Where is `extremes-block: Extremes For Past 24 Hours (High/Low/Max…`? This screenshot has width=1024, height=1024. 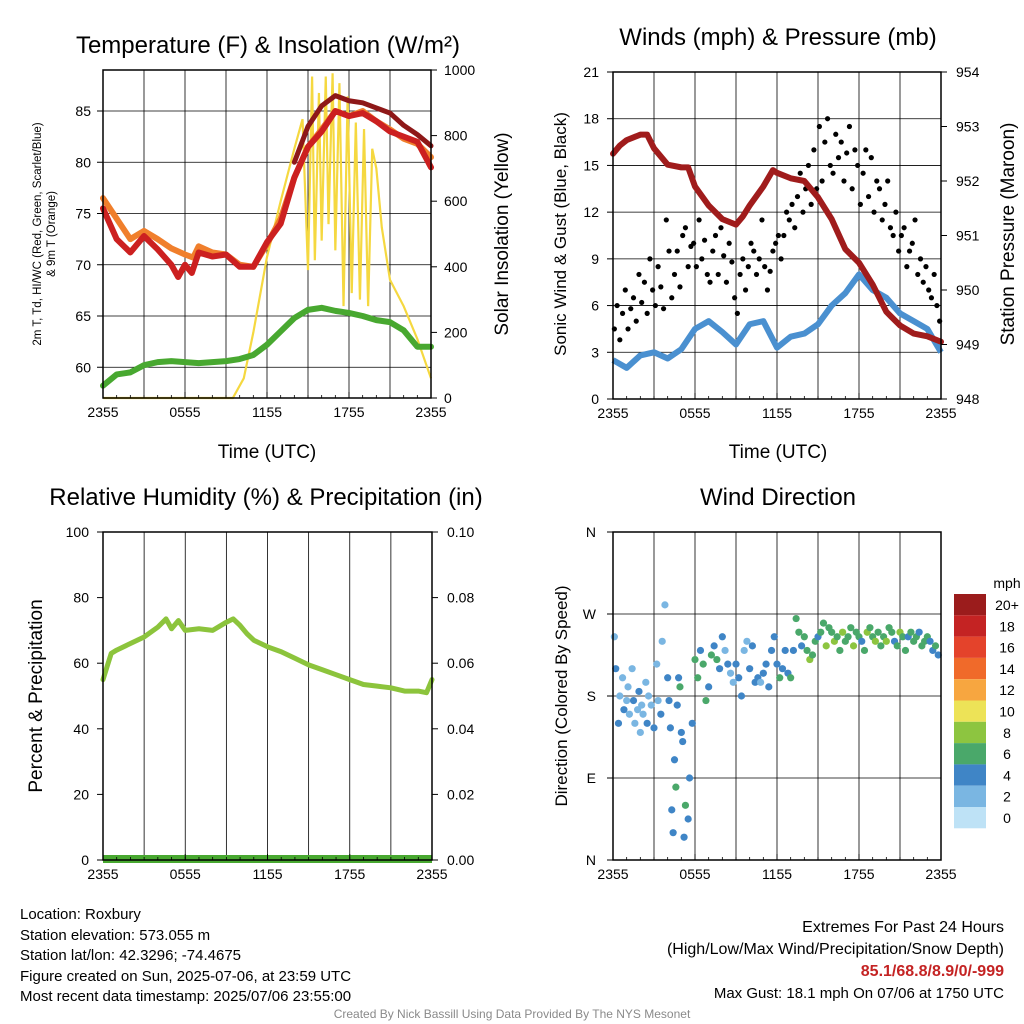 extremes-block: Extremes For Past 24 Hours (High/Low/Max… is located at coordinates (835, 961).